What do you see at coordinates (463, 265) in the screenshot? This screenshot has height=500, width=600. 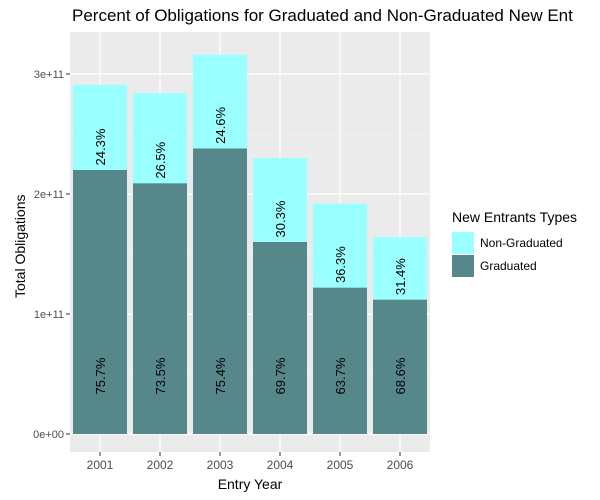 I see `legend-key-graduated` at bounding box center [463, 265].